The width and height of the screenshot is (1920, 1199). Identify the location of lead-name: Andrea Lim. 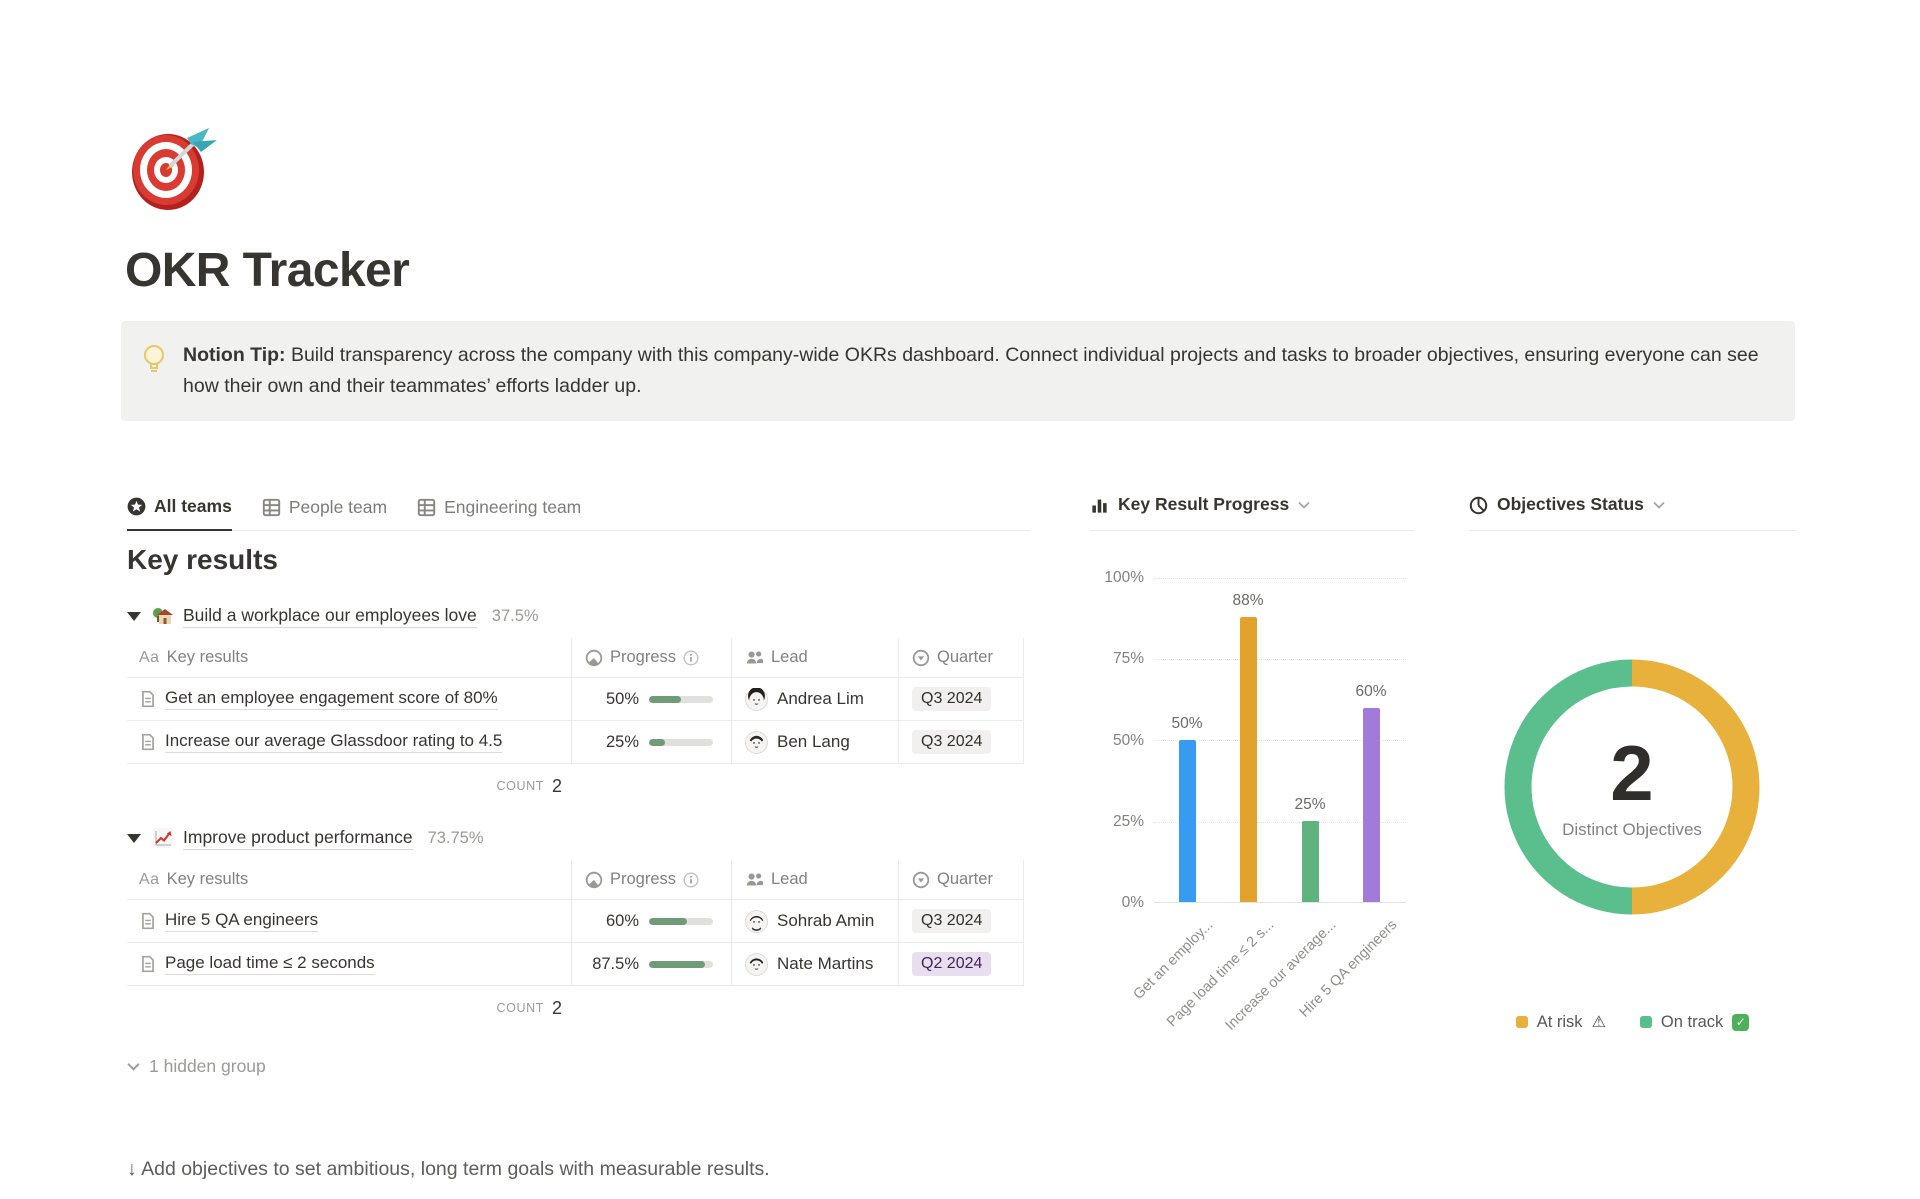
(820, 698).